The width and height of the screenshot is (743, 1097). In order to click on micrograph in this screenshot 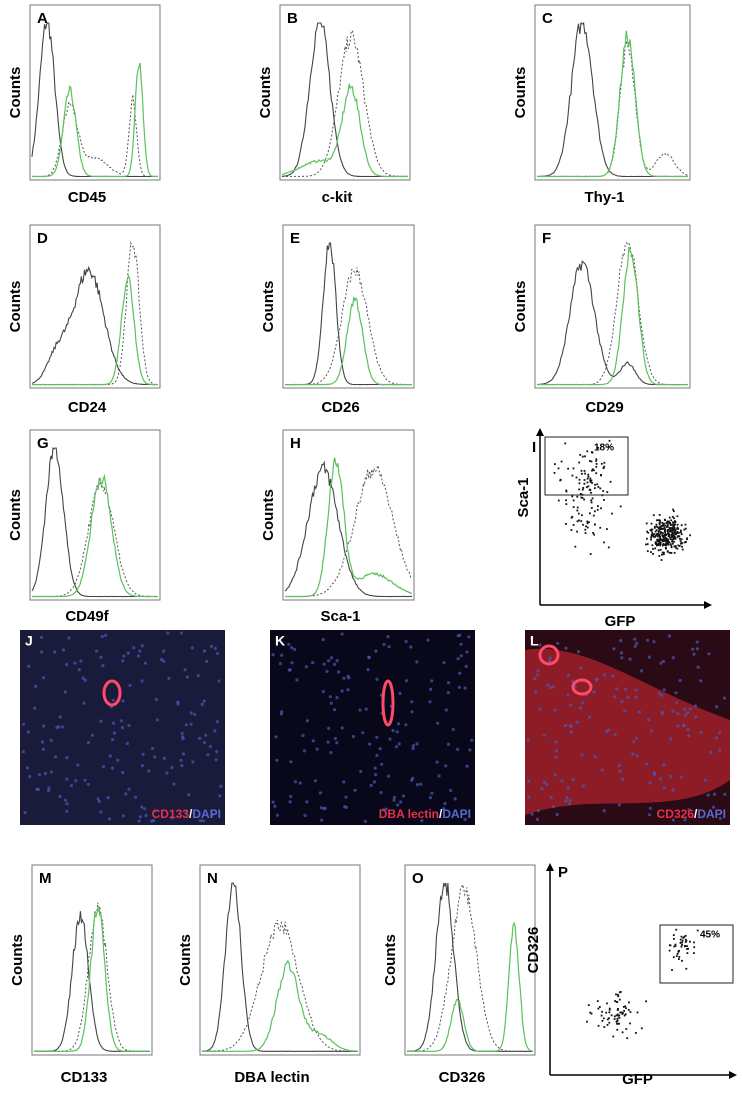, I will do `click(372, 727)`.